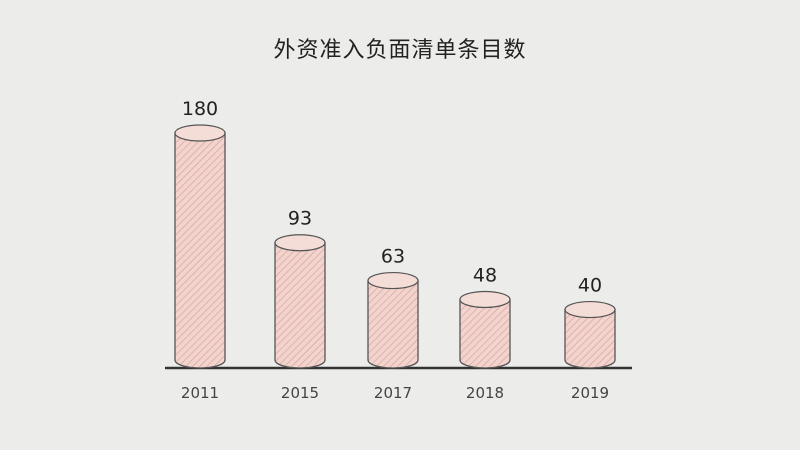  What do you see at coordinates (300, 393) in the screenshot?
I see `x-tick-label: 2015` at bounding box center [300, 393].